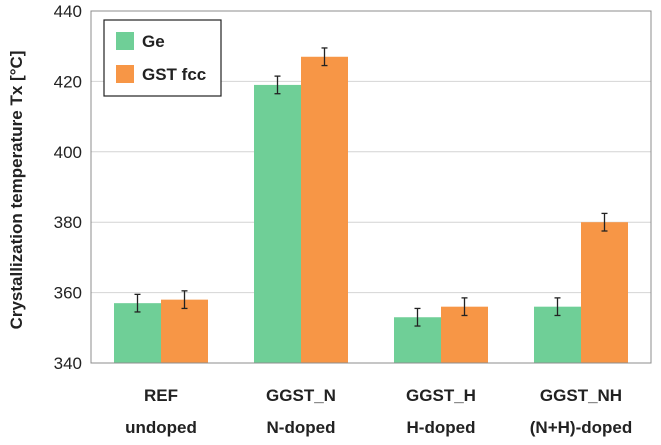 The image size is (661, 445). What do you see at coordinates (153, 41) in the screenshot?
I see `legend-label: Ge` at bounding box center [153, 41].